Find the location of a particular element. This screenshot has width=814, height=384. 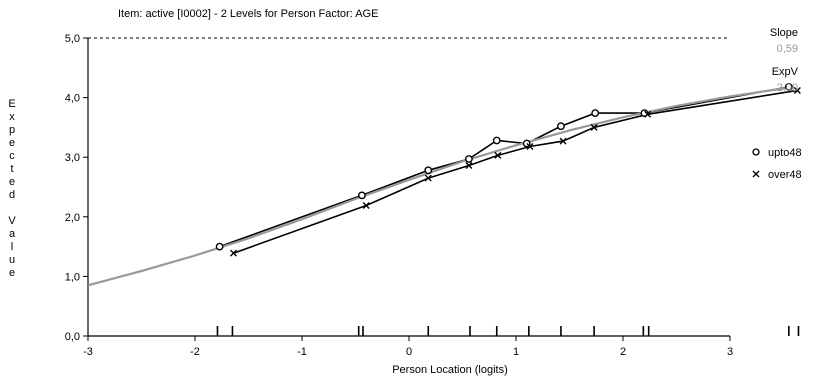

legend-marker-upto48 is located at coordinates (756, 152).